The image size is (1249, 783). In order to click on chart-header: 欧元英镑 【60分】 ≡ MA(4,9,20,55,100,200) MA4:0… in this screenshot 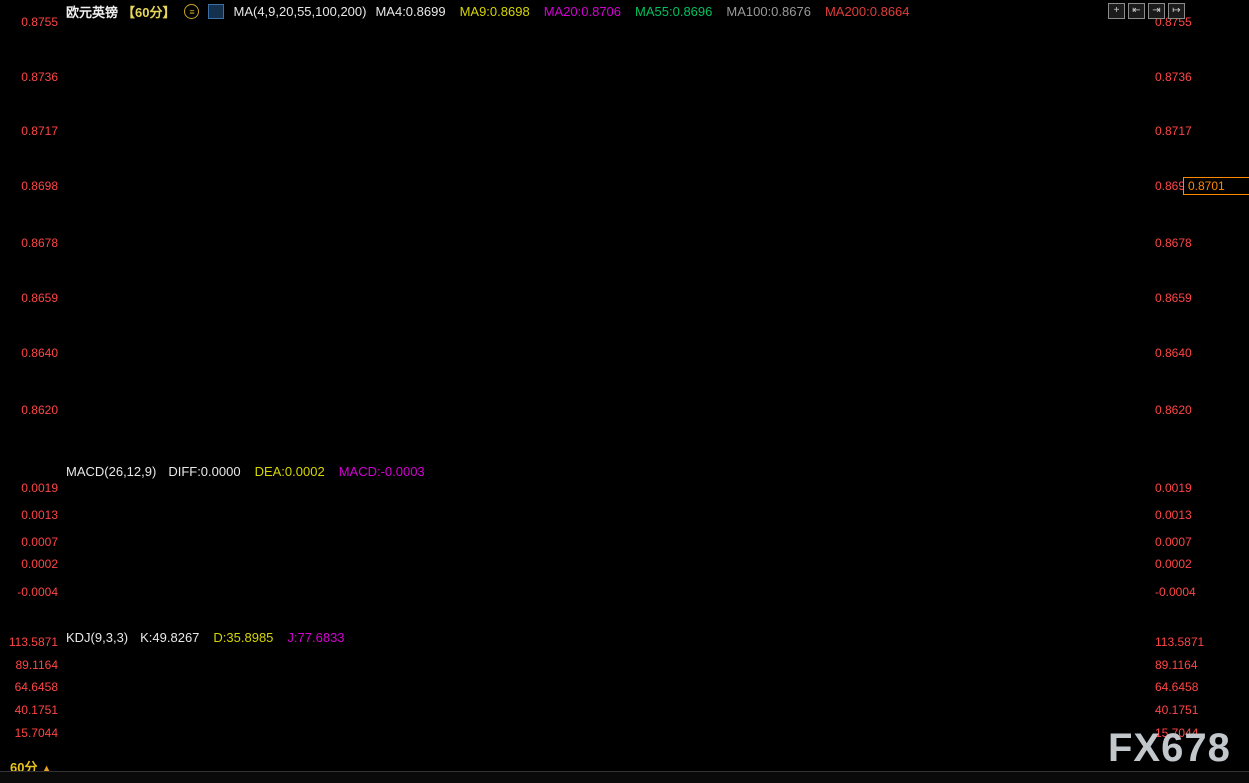, I will do `click(488, 11)`.